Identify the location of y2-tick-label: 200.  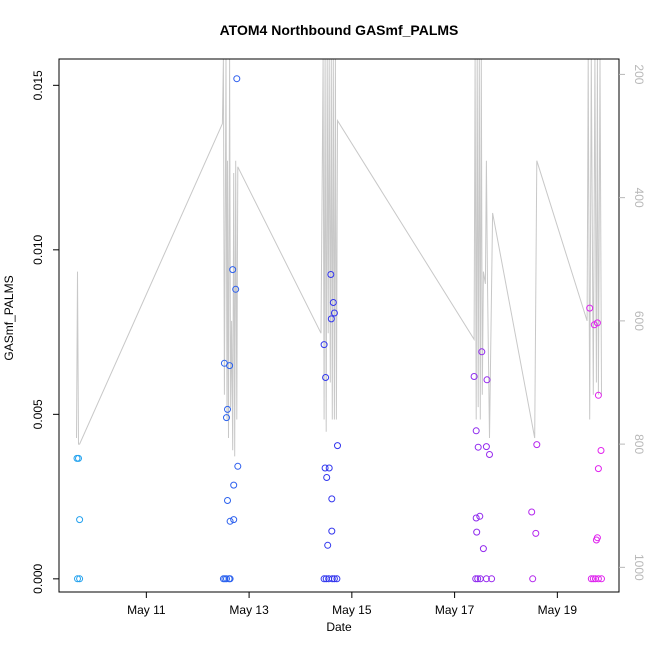
(639, 74).